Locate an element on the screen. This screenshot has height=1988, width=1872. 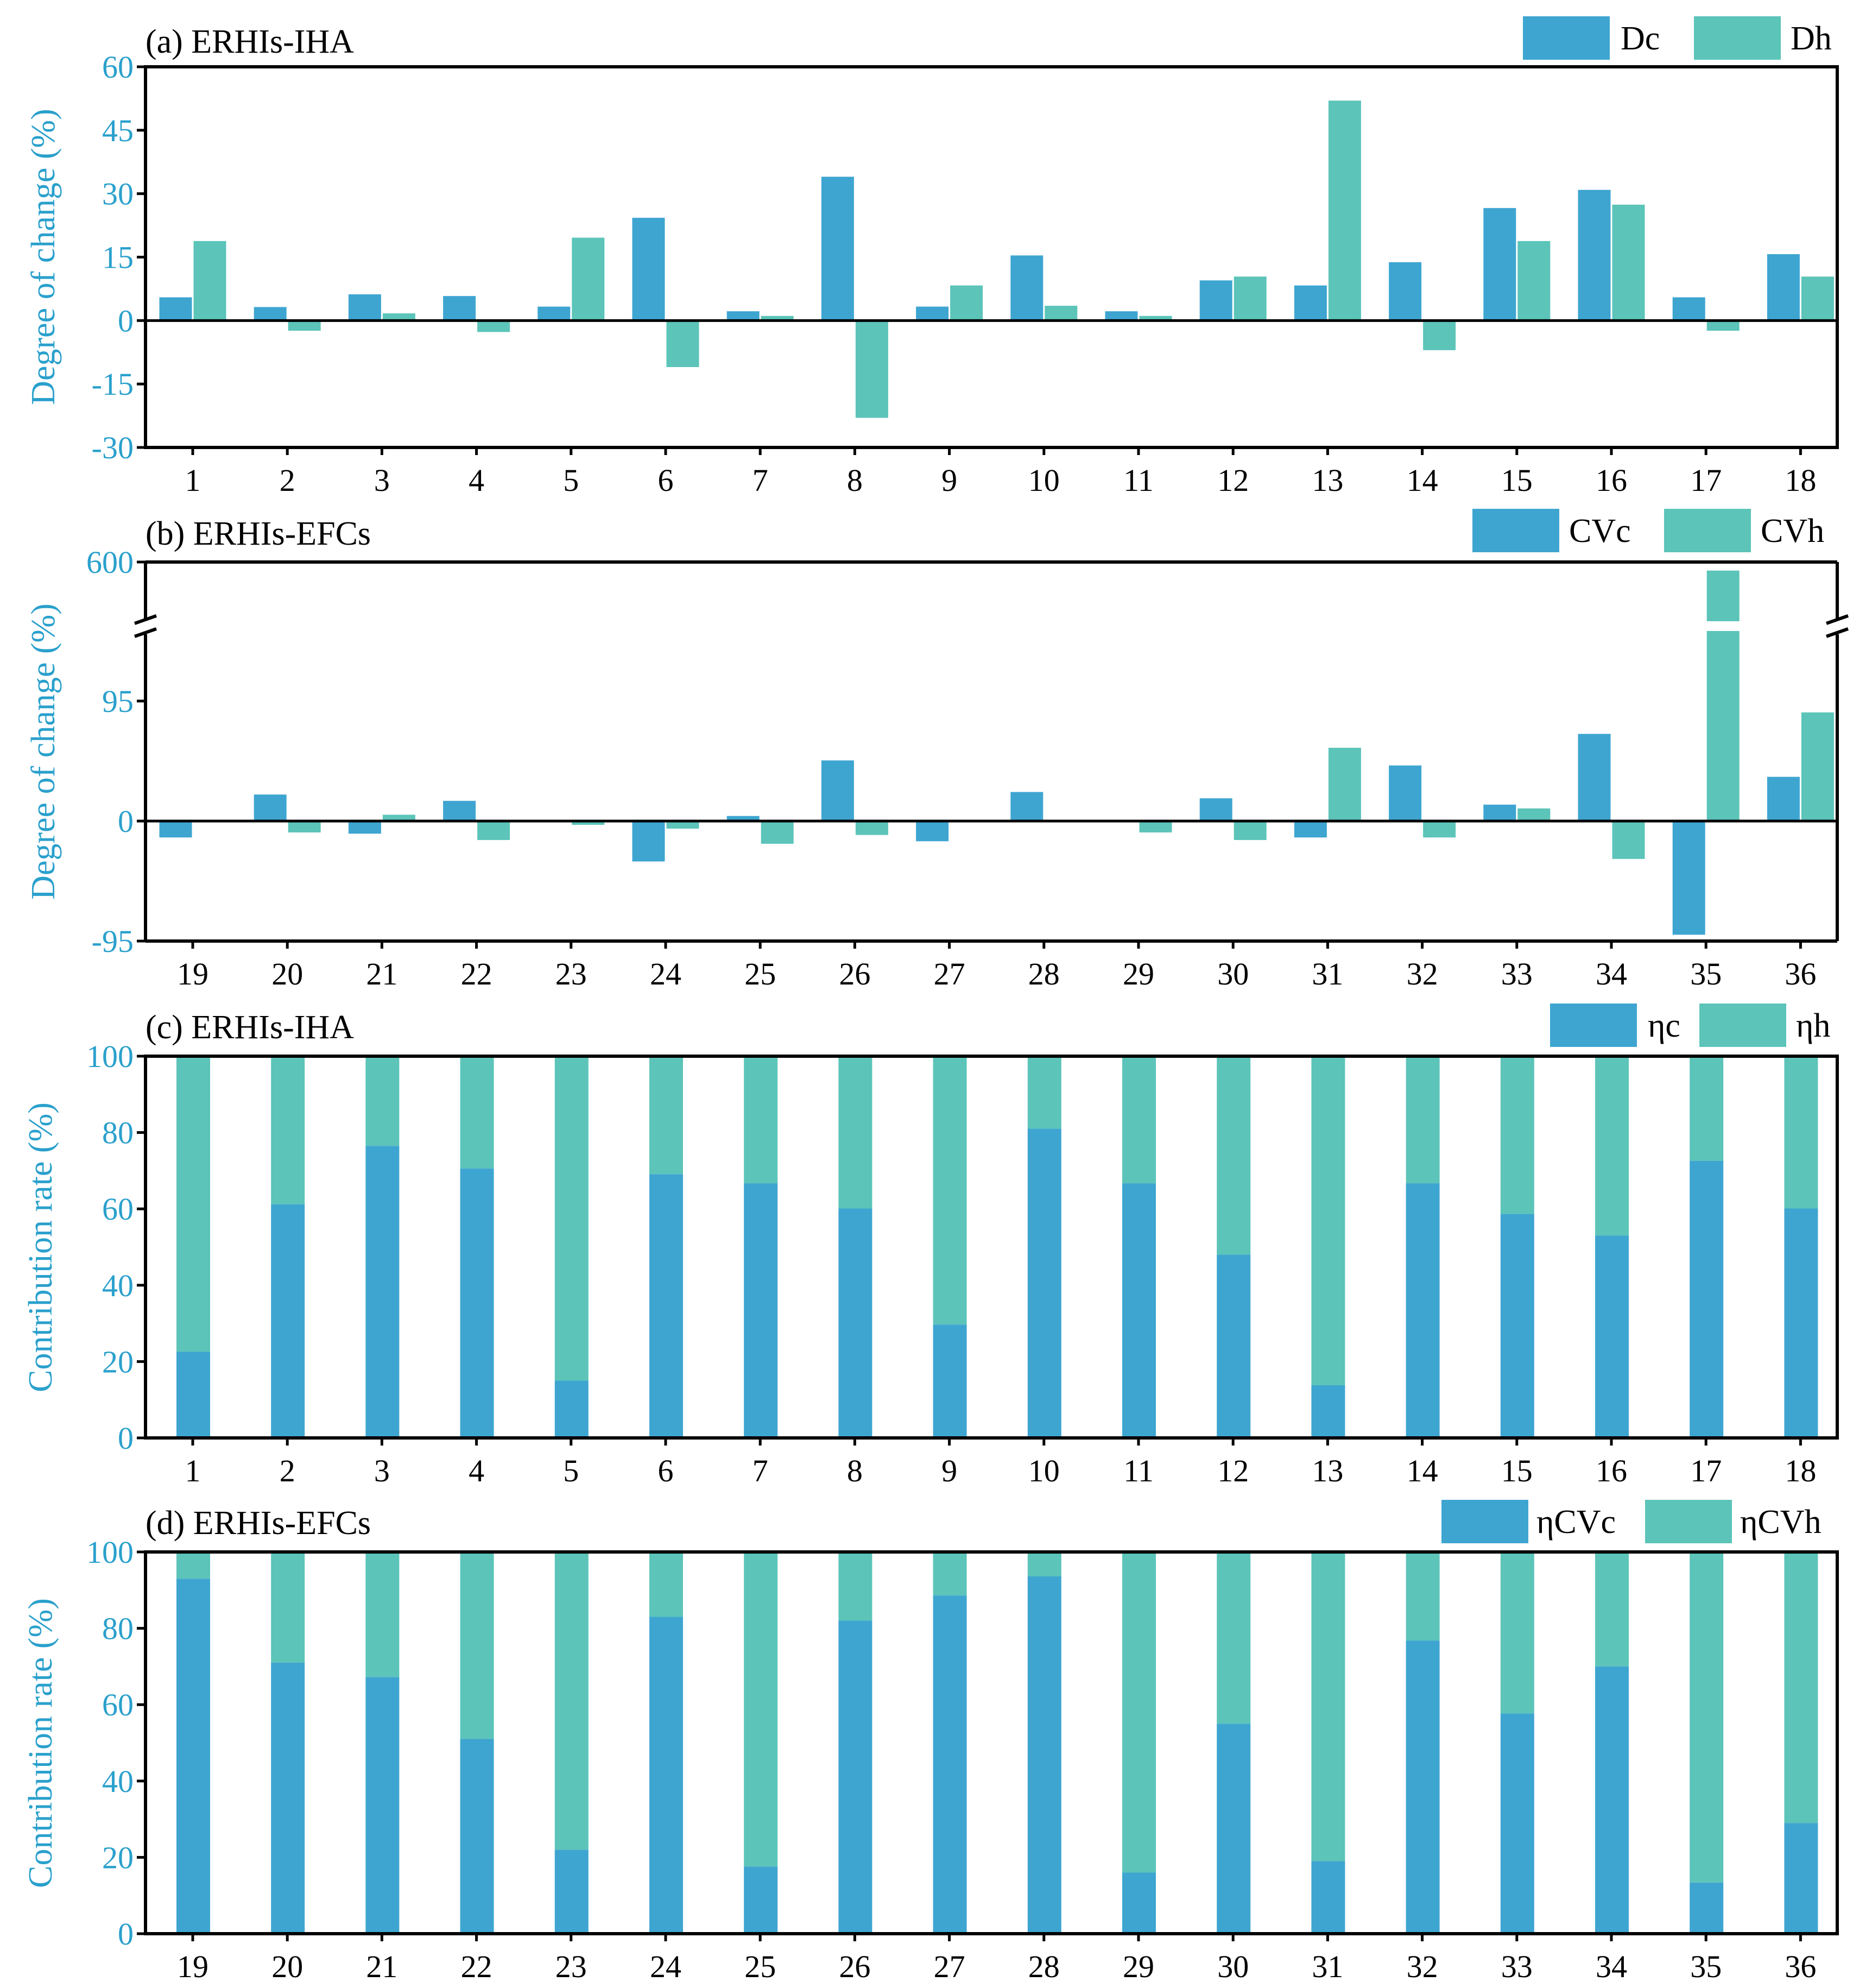
y-tick-label: 100 is located at coordinates (110, 1056).